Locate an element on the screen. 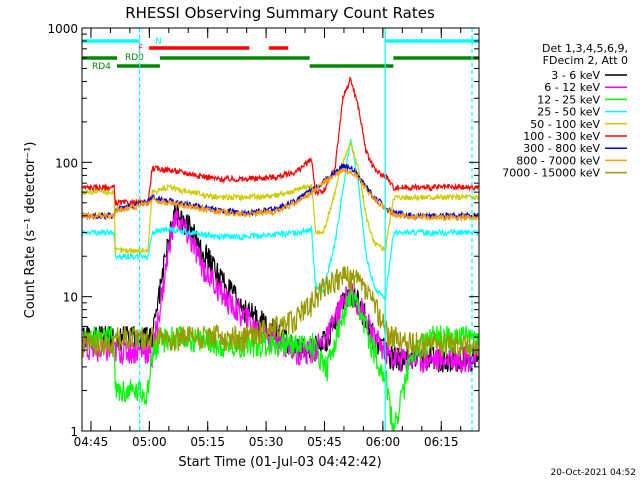 This screenshot has width=640, height=480. flag-label: N is located at coordinates (158, 42).